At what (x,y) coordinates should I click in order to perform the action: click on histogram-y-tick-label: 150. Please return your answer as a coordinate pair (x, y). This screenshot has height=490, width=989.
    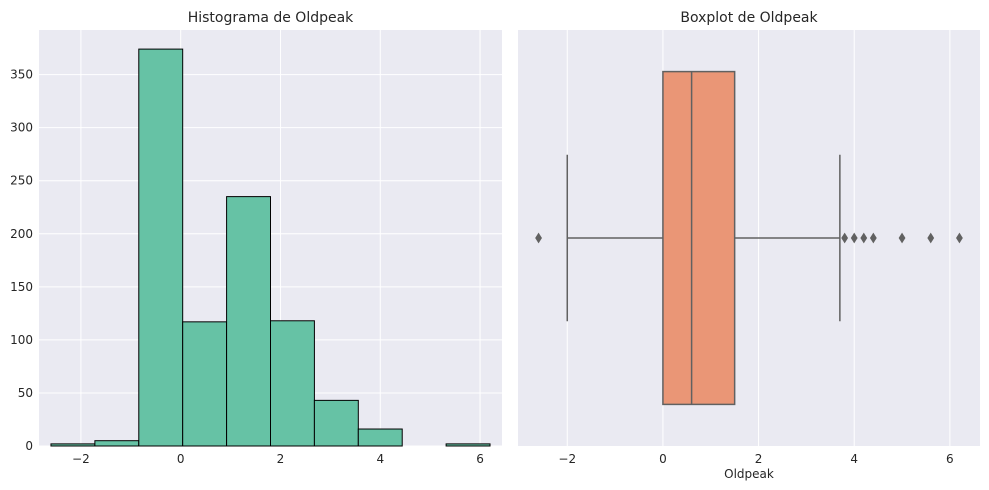
    Looking at the image, I should click on (21, 287).